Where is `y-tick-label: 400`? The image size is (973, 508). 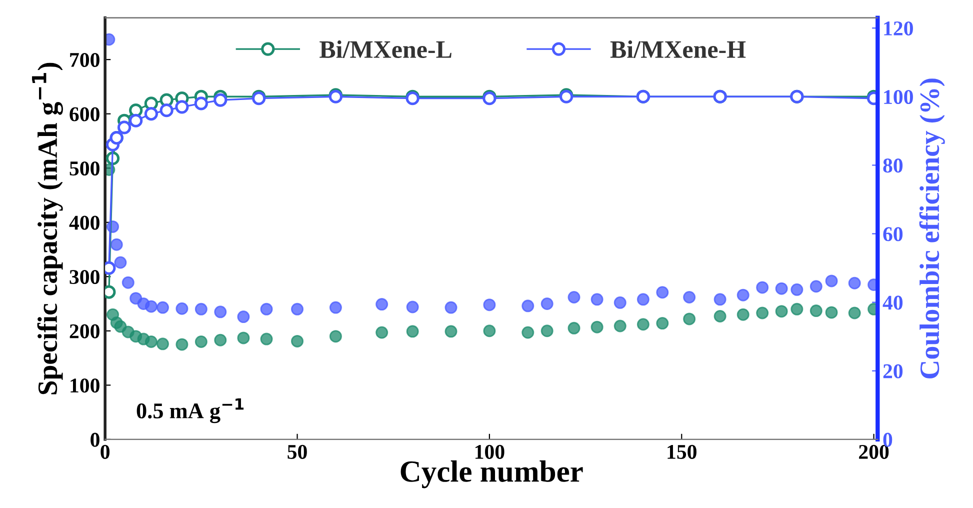 y-tick-label: 400 is located at coordinates (84, 223).